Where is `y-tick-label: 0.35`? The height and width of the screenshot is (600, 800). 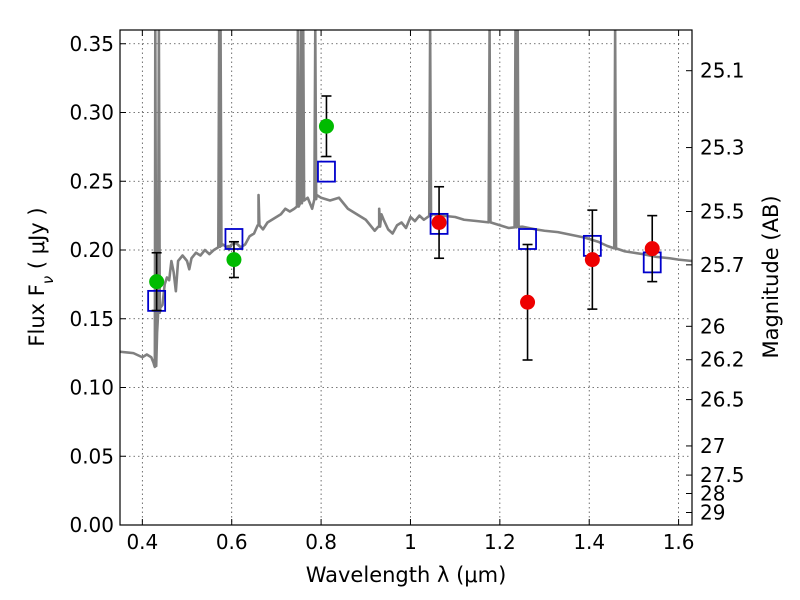
y-tick-label: 0.35 is located at coordinates (91, 44).